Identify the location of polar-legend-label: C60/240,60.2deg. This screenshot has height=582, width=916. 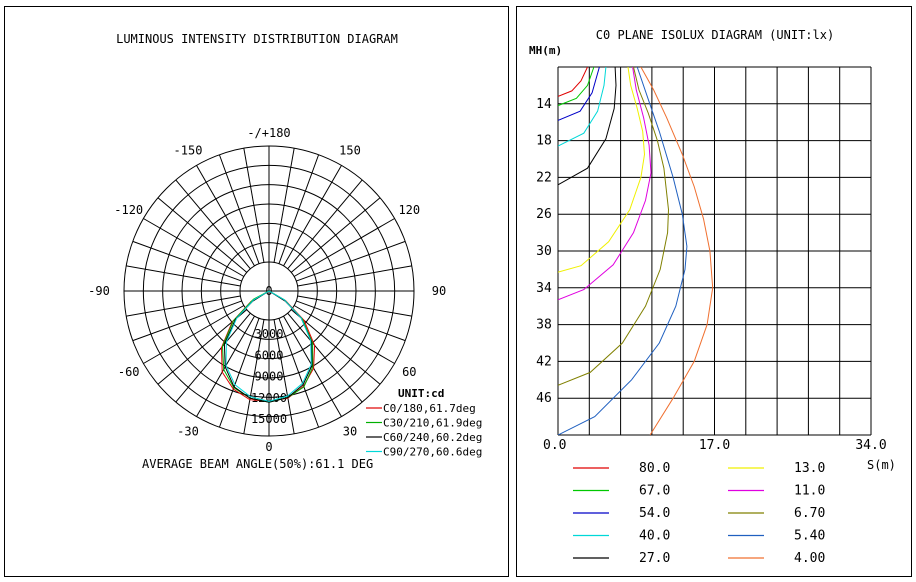
(432, 437).